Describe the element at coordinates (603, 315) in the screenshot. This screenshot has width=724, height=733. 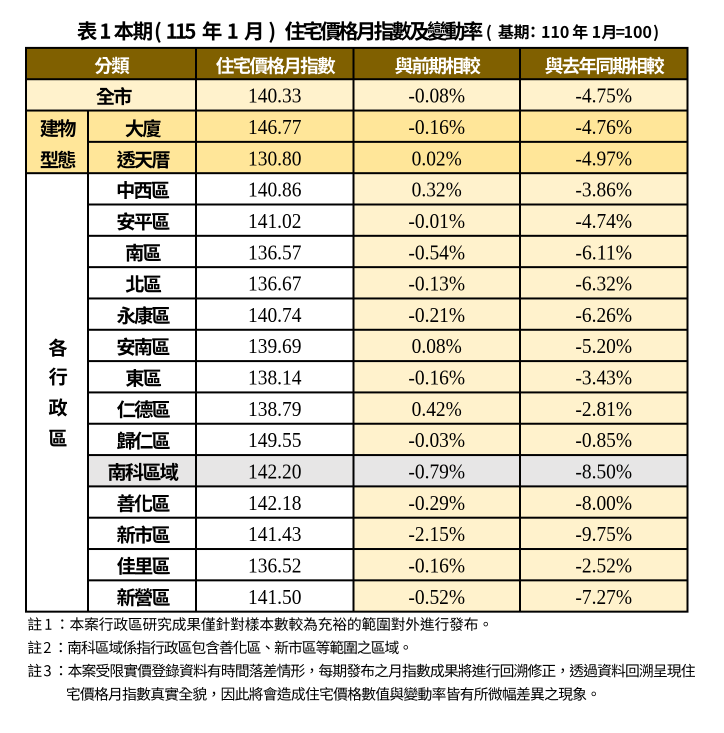
I see `svg-text: -6.26%` at that location.